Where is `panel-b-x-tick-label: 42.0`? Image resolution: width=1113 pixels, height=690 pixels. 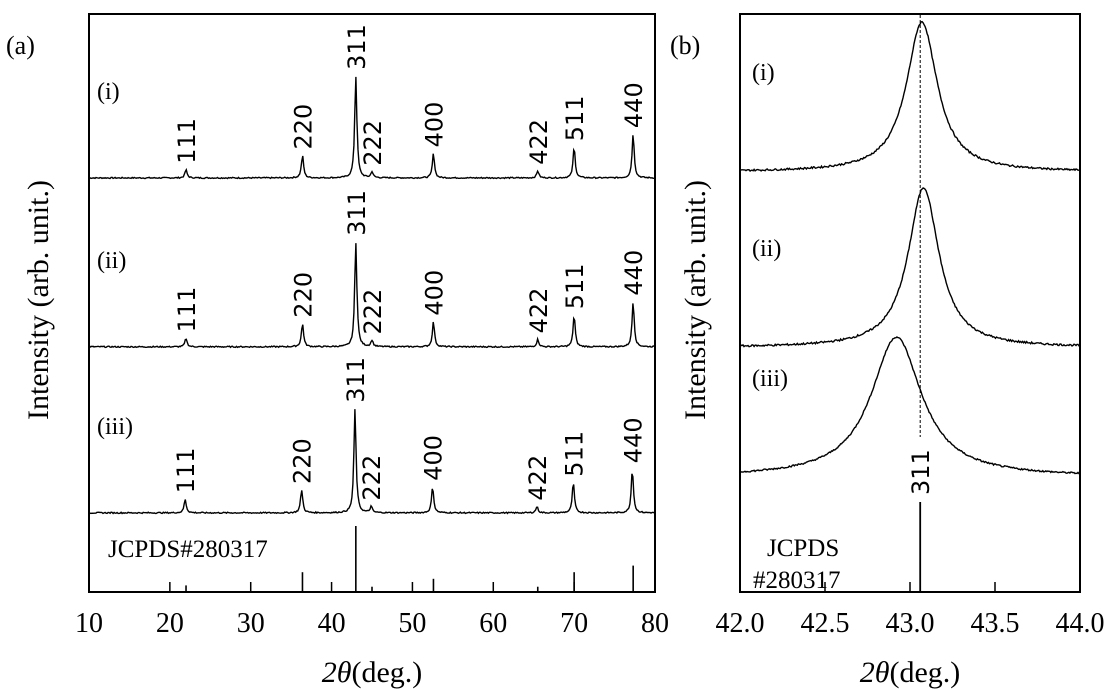
panel-b-x-tick-label: 42.0 is located at coordinates (740, 623).